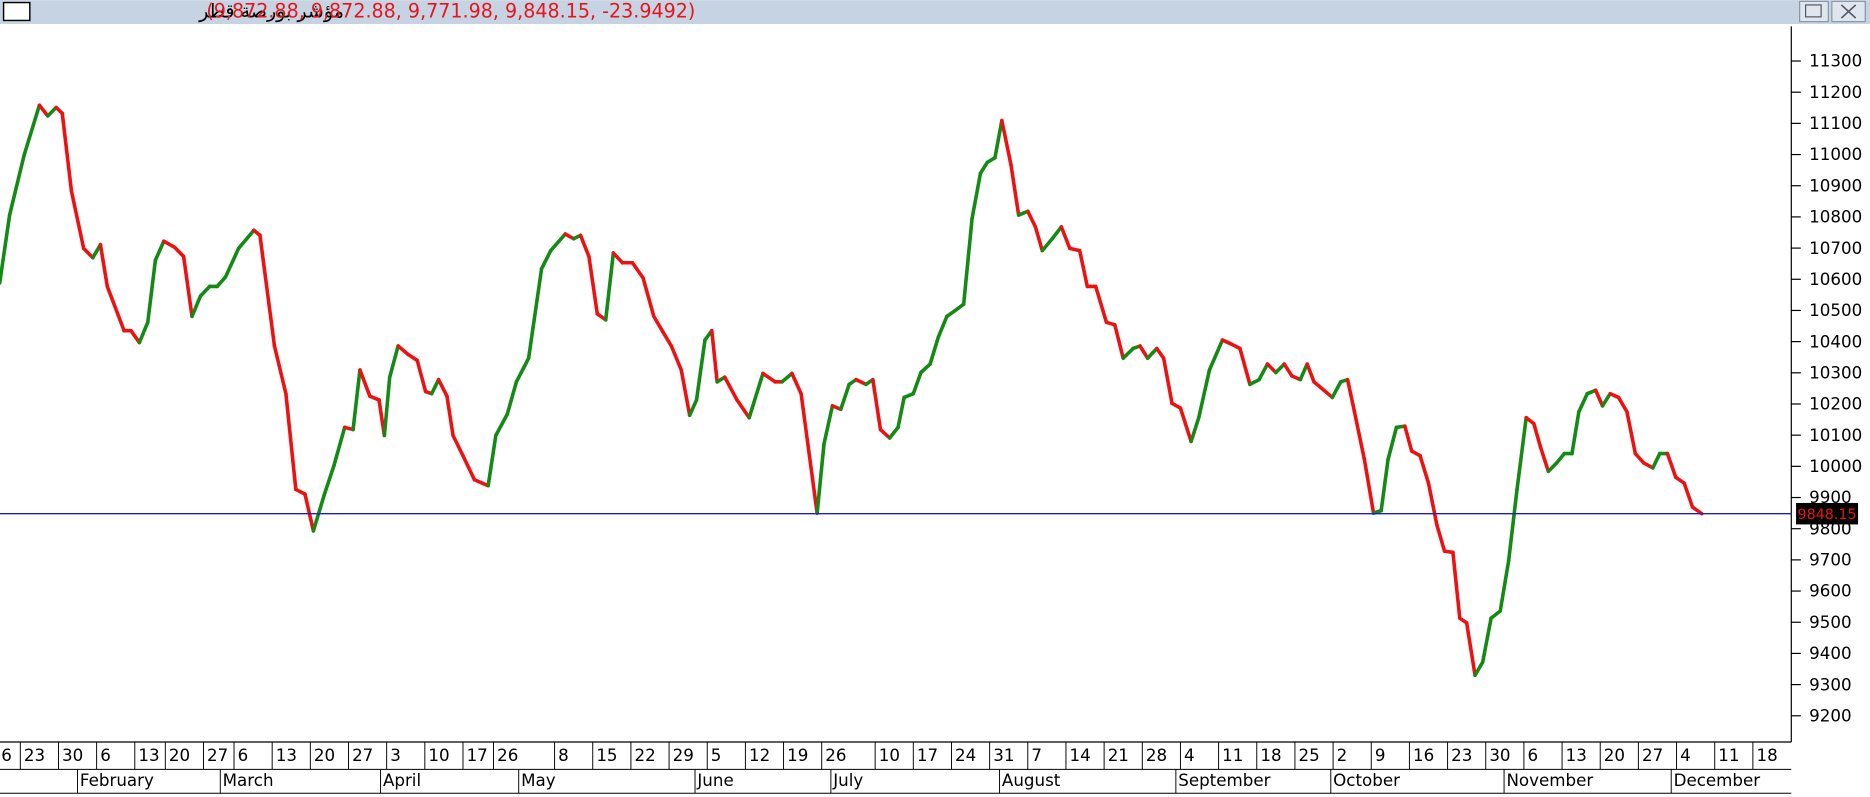  Describe the element at coordinates (1189, 755) in the screenshot. I see `x-tick-label: 4` at that location.